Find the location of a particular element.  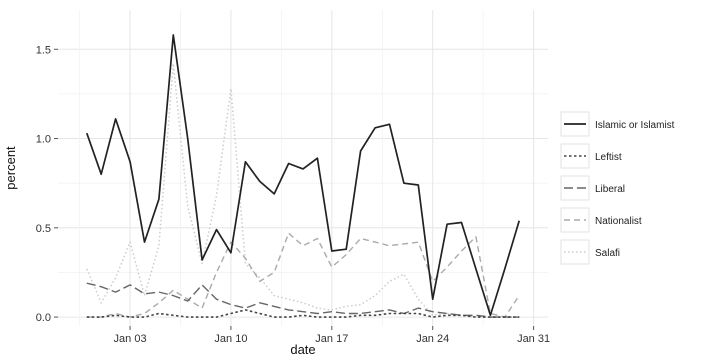

y-tick-label: 0.0 is located at coordinates (43, 318).